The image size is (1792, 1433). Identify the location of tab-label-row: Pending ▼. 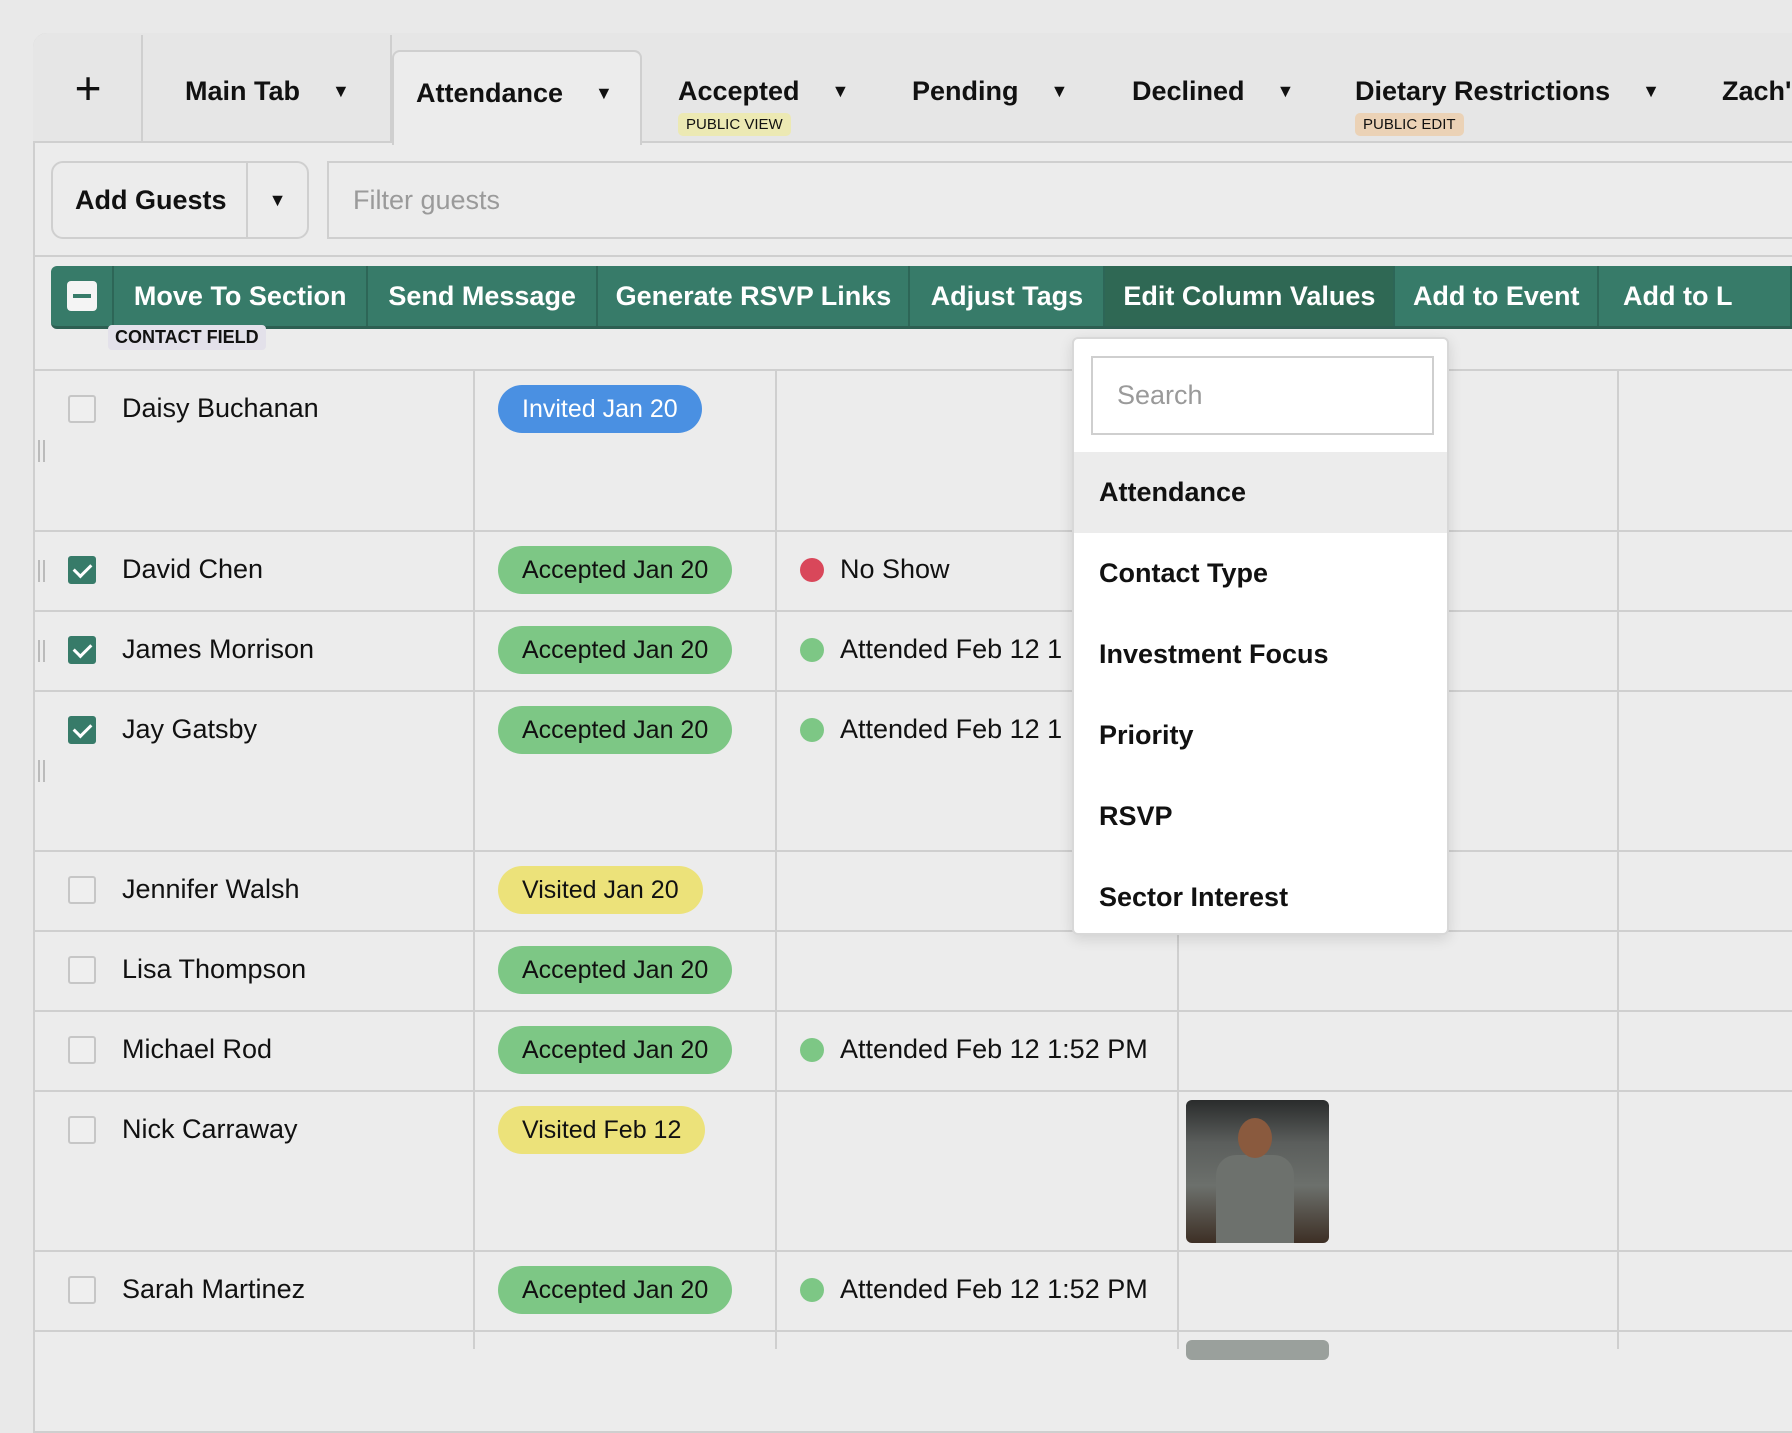
(1012, 91).